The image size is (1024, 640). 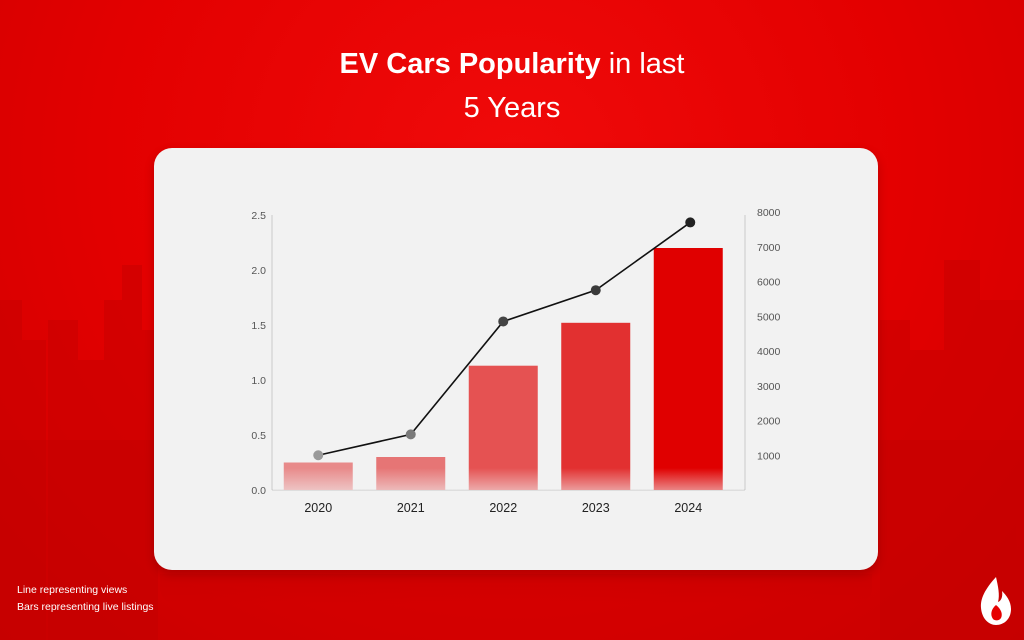 What do you see at coordinates (318, 508) in the screenshot?
I see `x-tick-label: 2020` at bounding box center [318, 508].